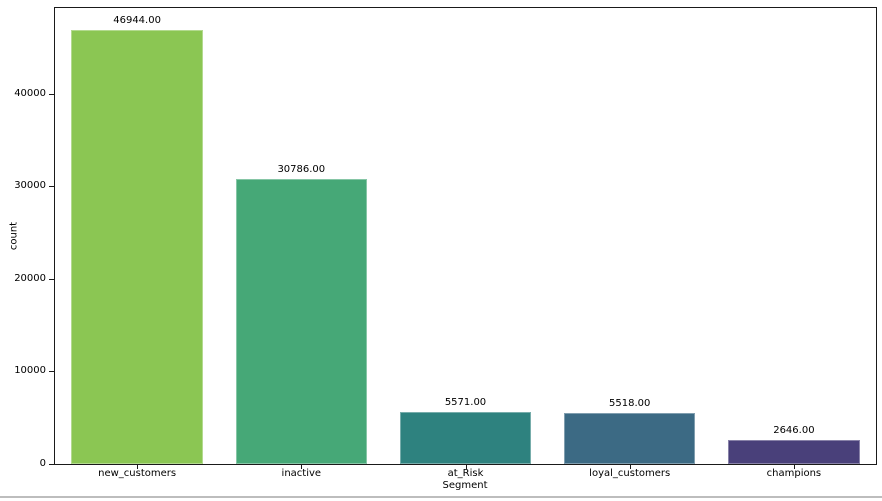  Describe the element at coordinates (794, 430) in the screenshot. I see `bar-value-label: 2646.00` at that location.